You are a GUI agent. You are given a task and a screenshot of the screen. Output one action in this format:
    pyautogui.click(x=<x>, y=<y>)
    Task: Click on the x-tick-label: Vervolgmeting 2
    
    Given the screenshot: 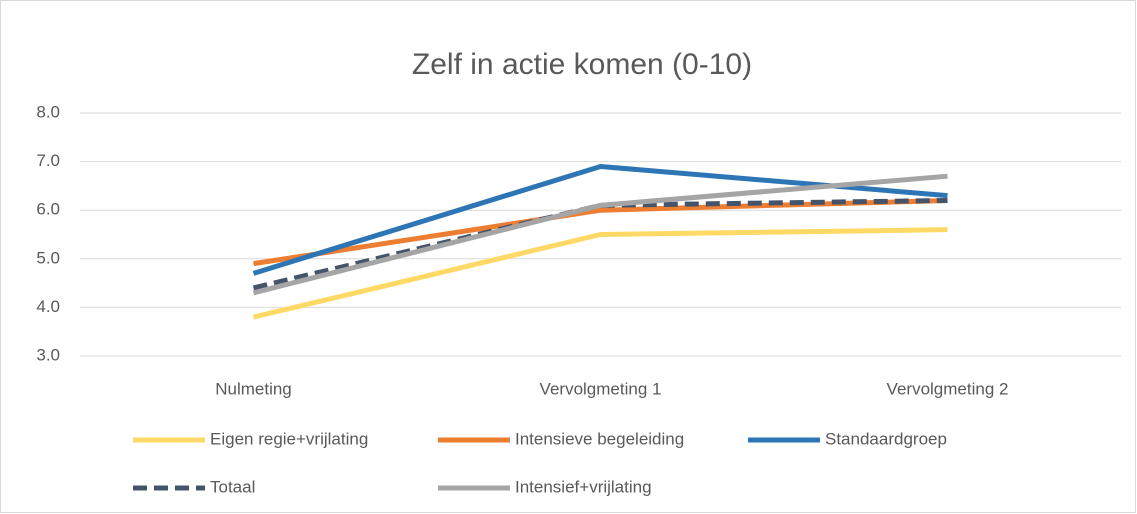 What is the action you would take?
    pyautogui.click(x=948, y=388)
    